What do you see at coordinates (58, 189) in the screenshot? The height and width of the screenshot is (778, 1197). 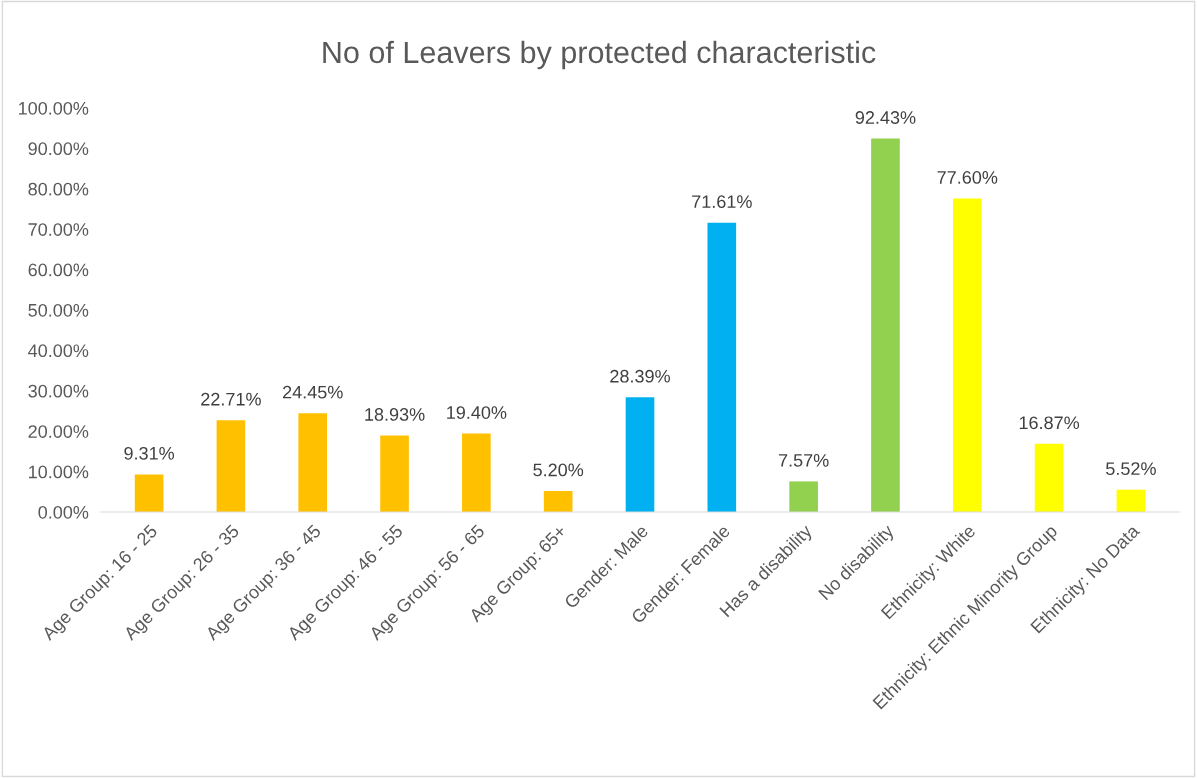 I see `y-tick-label: 80.00%` at bounding box center [58, 189].